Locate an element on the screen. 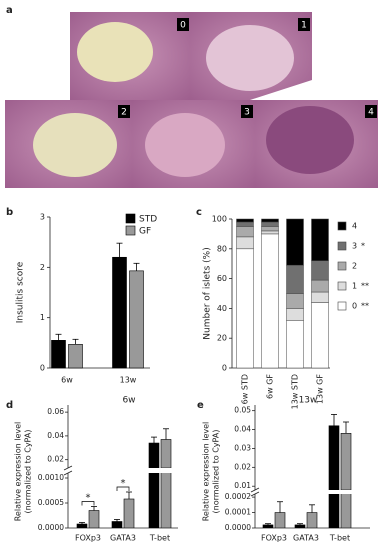 Image resolution: width=383 pixels, height=550 pixels. y-tick-label: 3 is located at coordinates (42, 217).